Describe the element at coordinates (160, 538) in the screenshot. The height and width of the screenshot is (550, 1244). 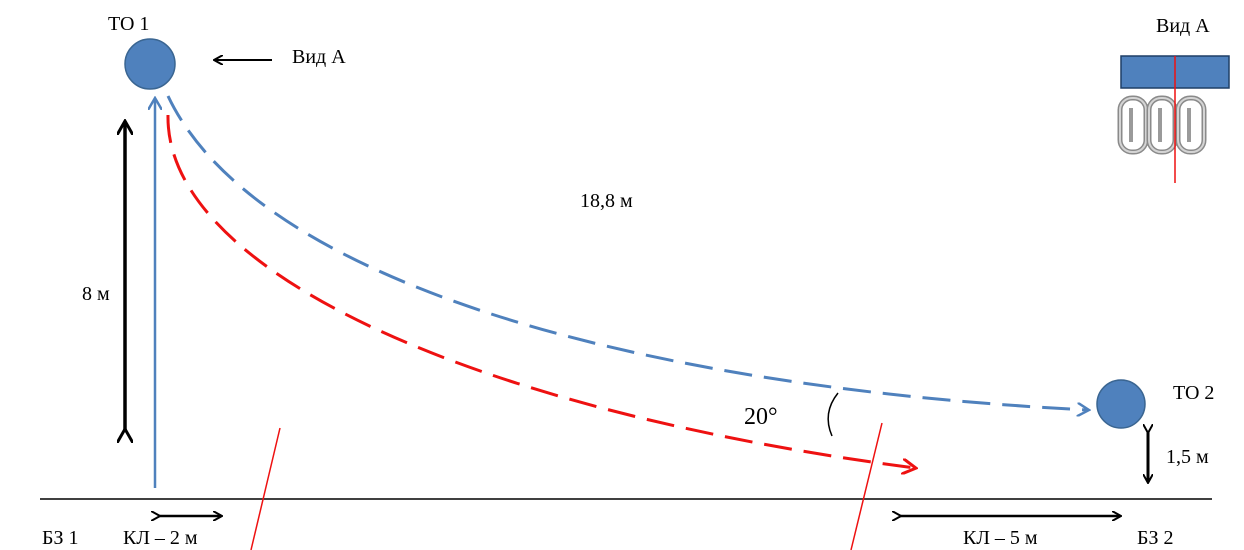
I see `kl-left-label: КЛ – 2 м` at that location.